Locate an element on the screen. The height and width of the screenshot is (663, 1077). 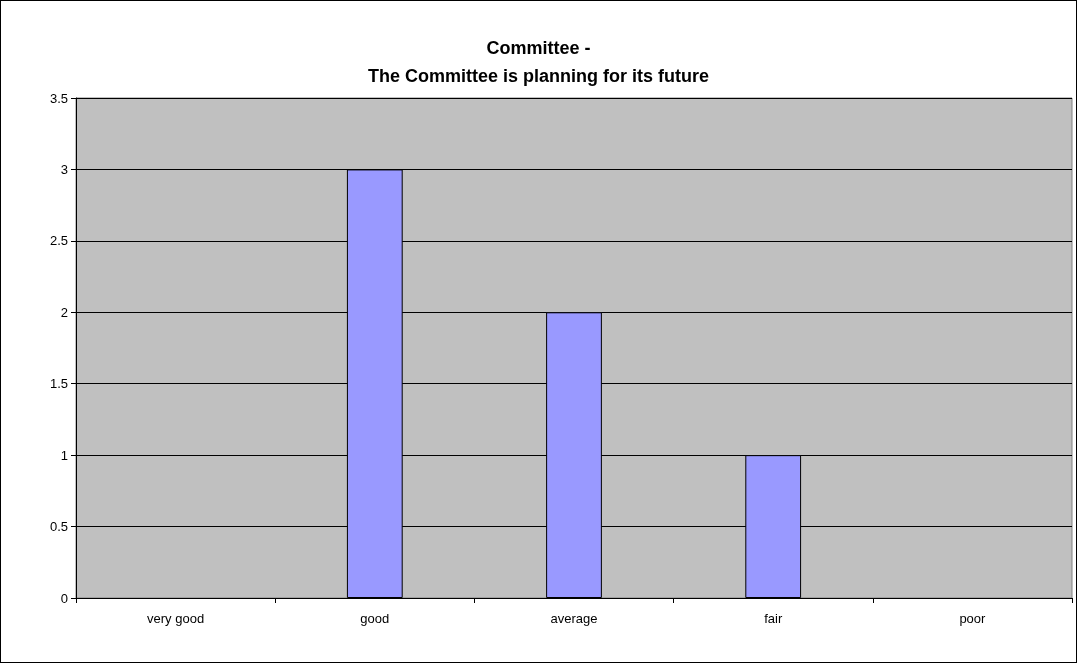
y-tick-label: 3.5 is located at coordinates (58, 98).